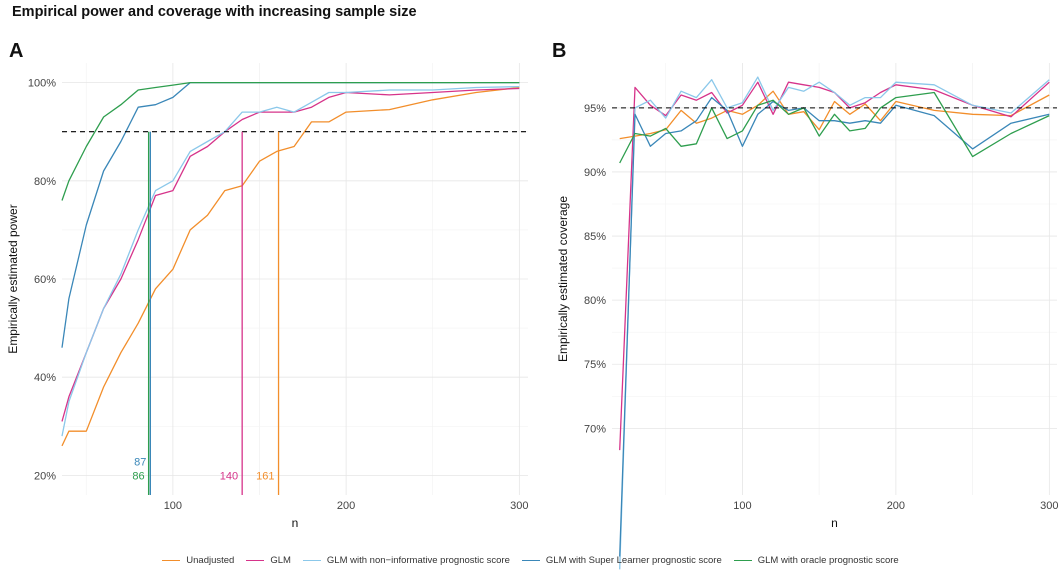 The height and width of the screenshot is (572, 1061). I want to click on crossing-label-86: 86, so click(138, 476).